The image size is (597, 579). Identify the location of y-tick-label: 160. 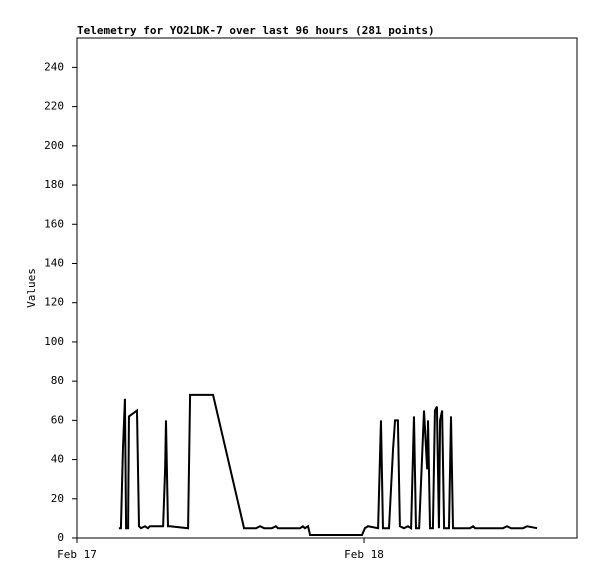
(54, 223).